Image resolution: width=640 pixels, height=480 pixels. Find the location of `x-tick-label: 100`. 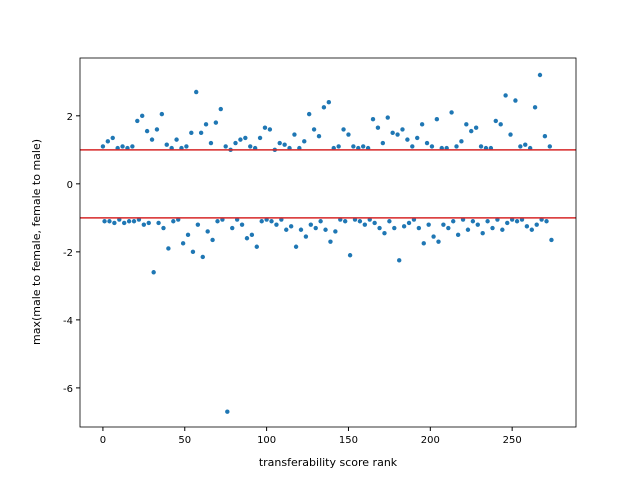

x-tick-label: 100 is located at coordinates (266, 440).